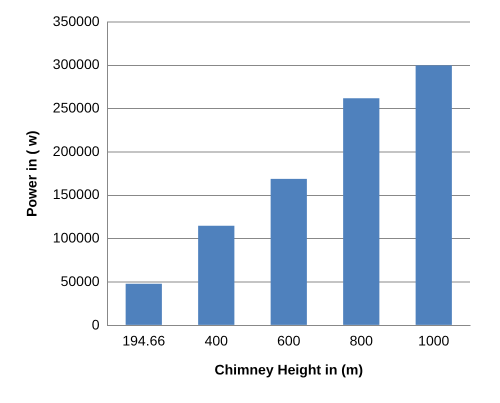 Image resolution: width=500 pixels, height=403 pixels. I want to click on y-tick-label: 300000, so click(76, 64).